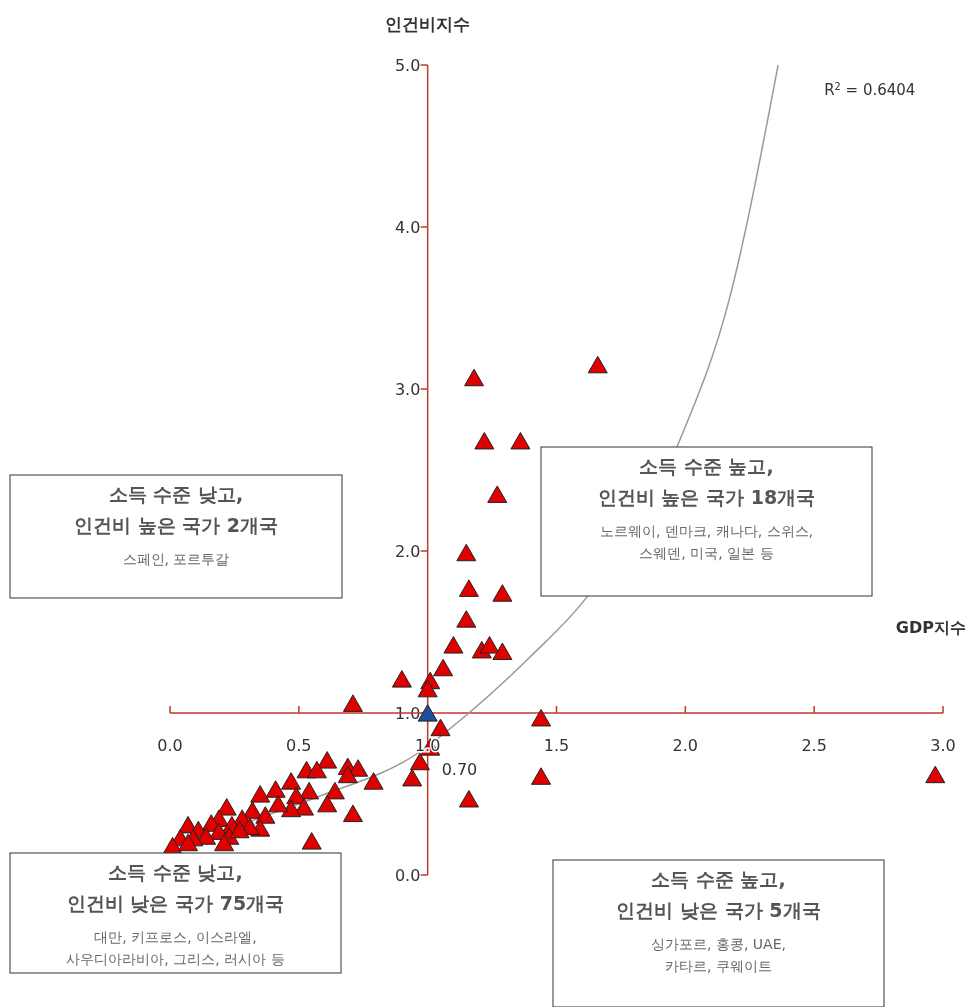 Image resolution: width=972 pixels, height=1007 pixels. Describe the element at coordinates (930, 627) in the screenshot. I see `x-axis-title: GDP지수` at that location.